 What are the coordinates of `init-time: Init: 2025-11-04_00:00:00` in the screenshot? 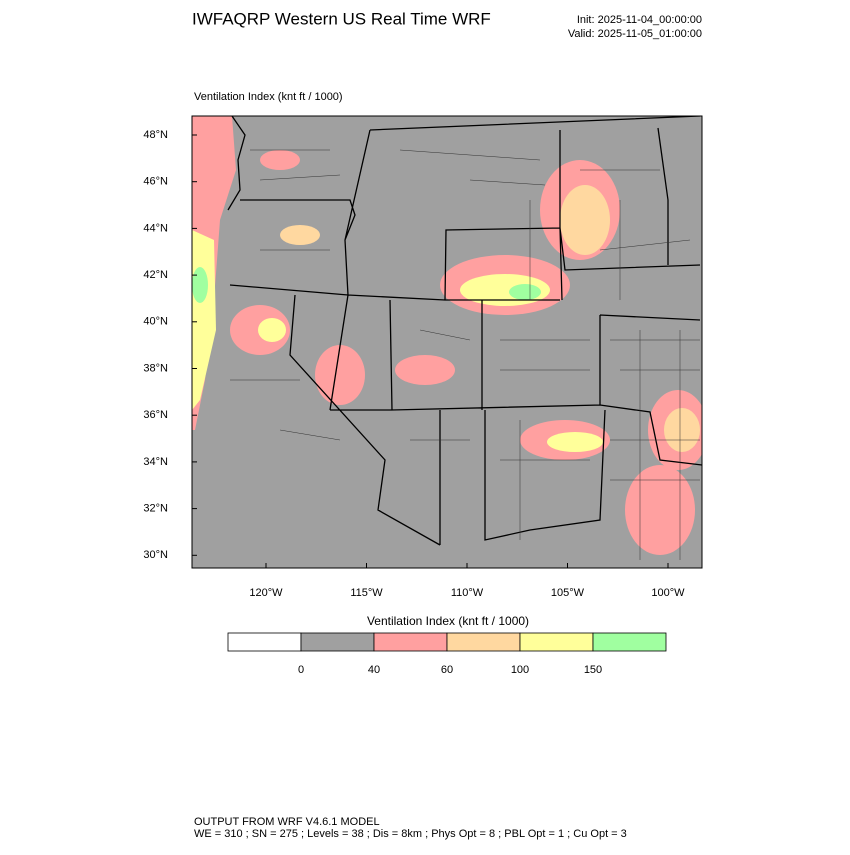 It's located at (639, 20).